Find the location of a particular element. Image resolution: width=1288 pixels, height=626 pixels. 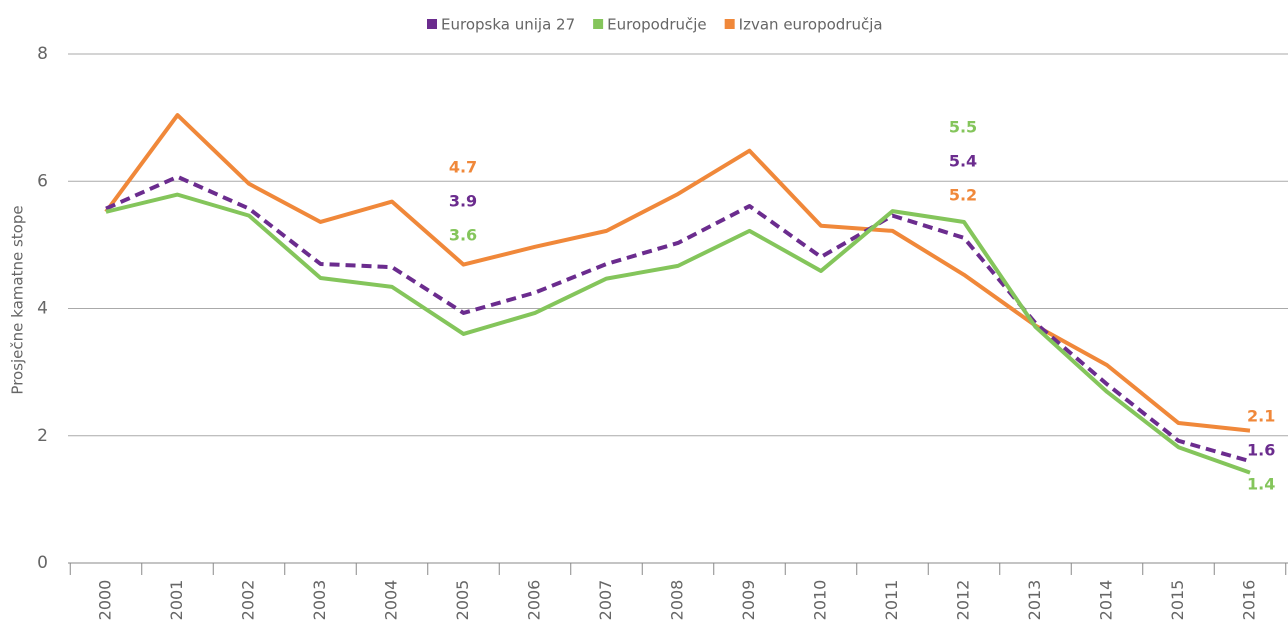

x-tick-label: 2008 is located at coordinates (677, 600).